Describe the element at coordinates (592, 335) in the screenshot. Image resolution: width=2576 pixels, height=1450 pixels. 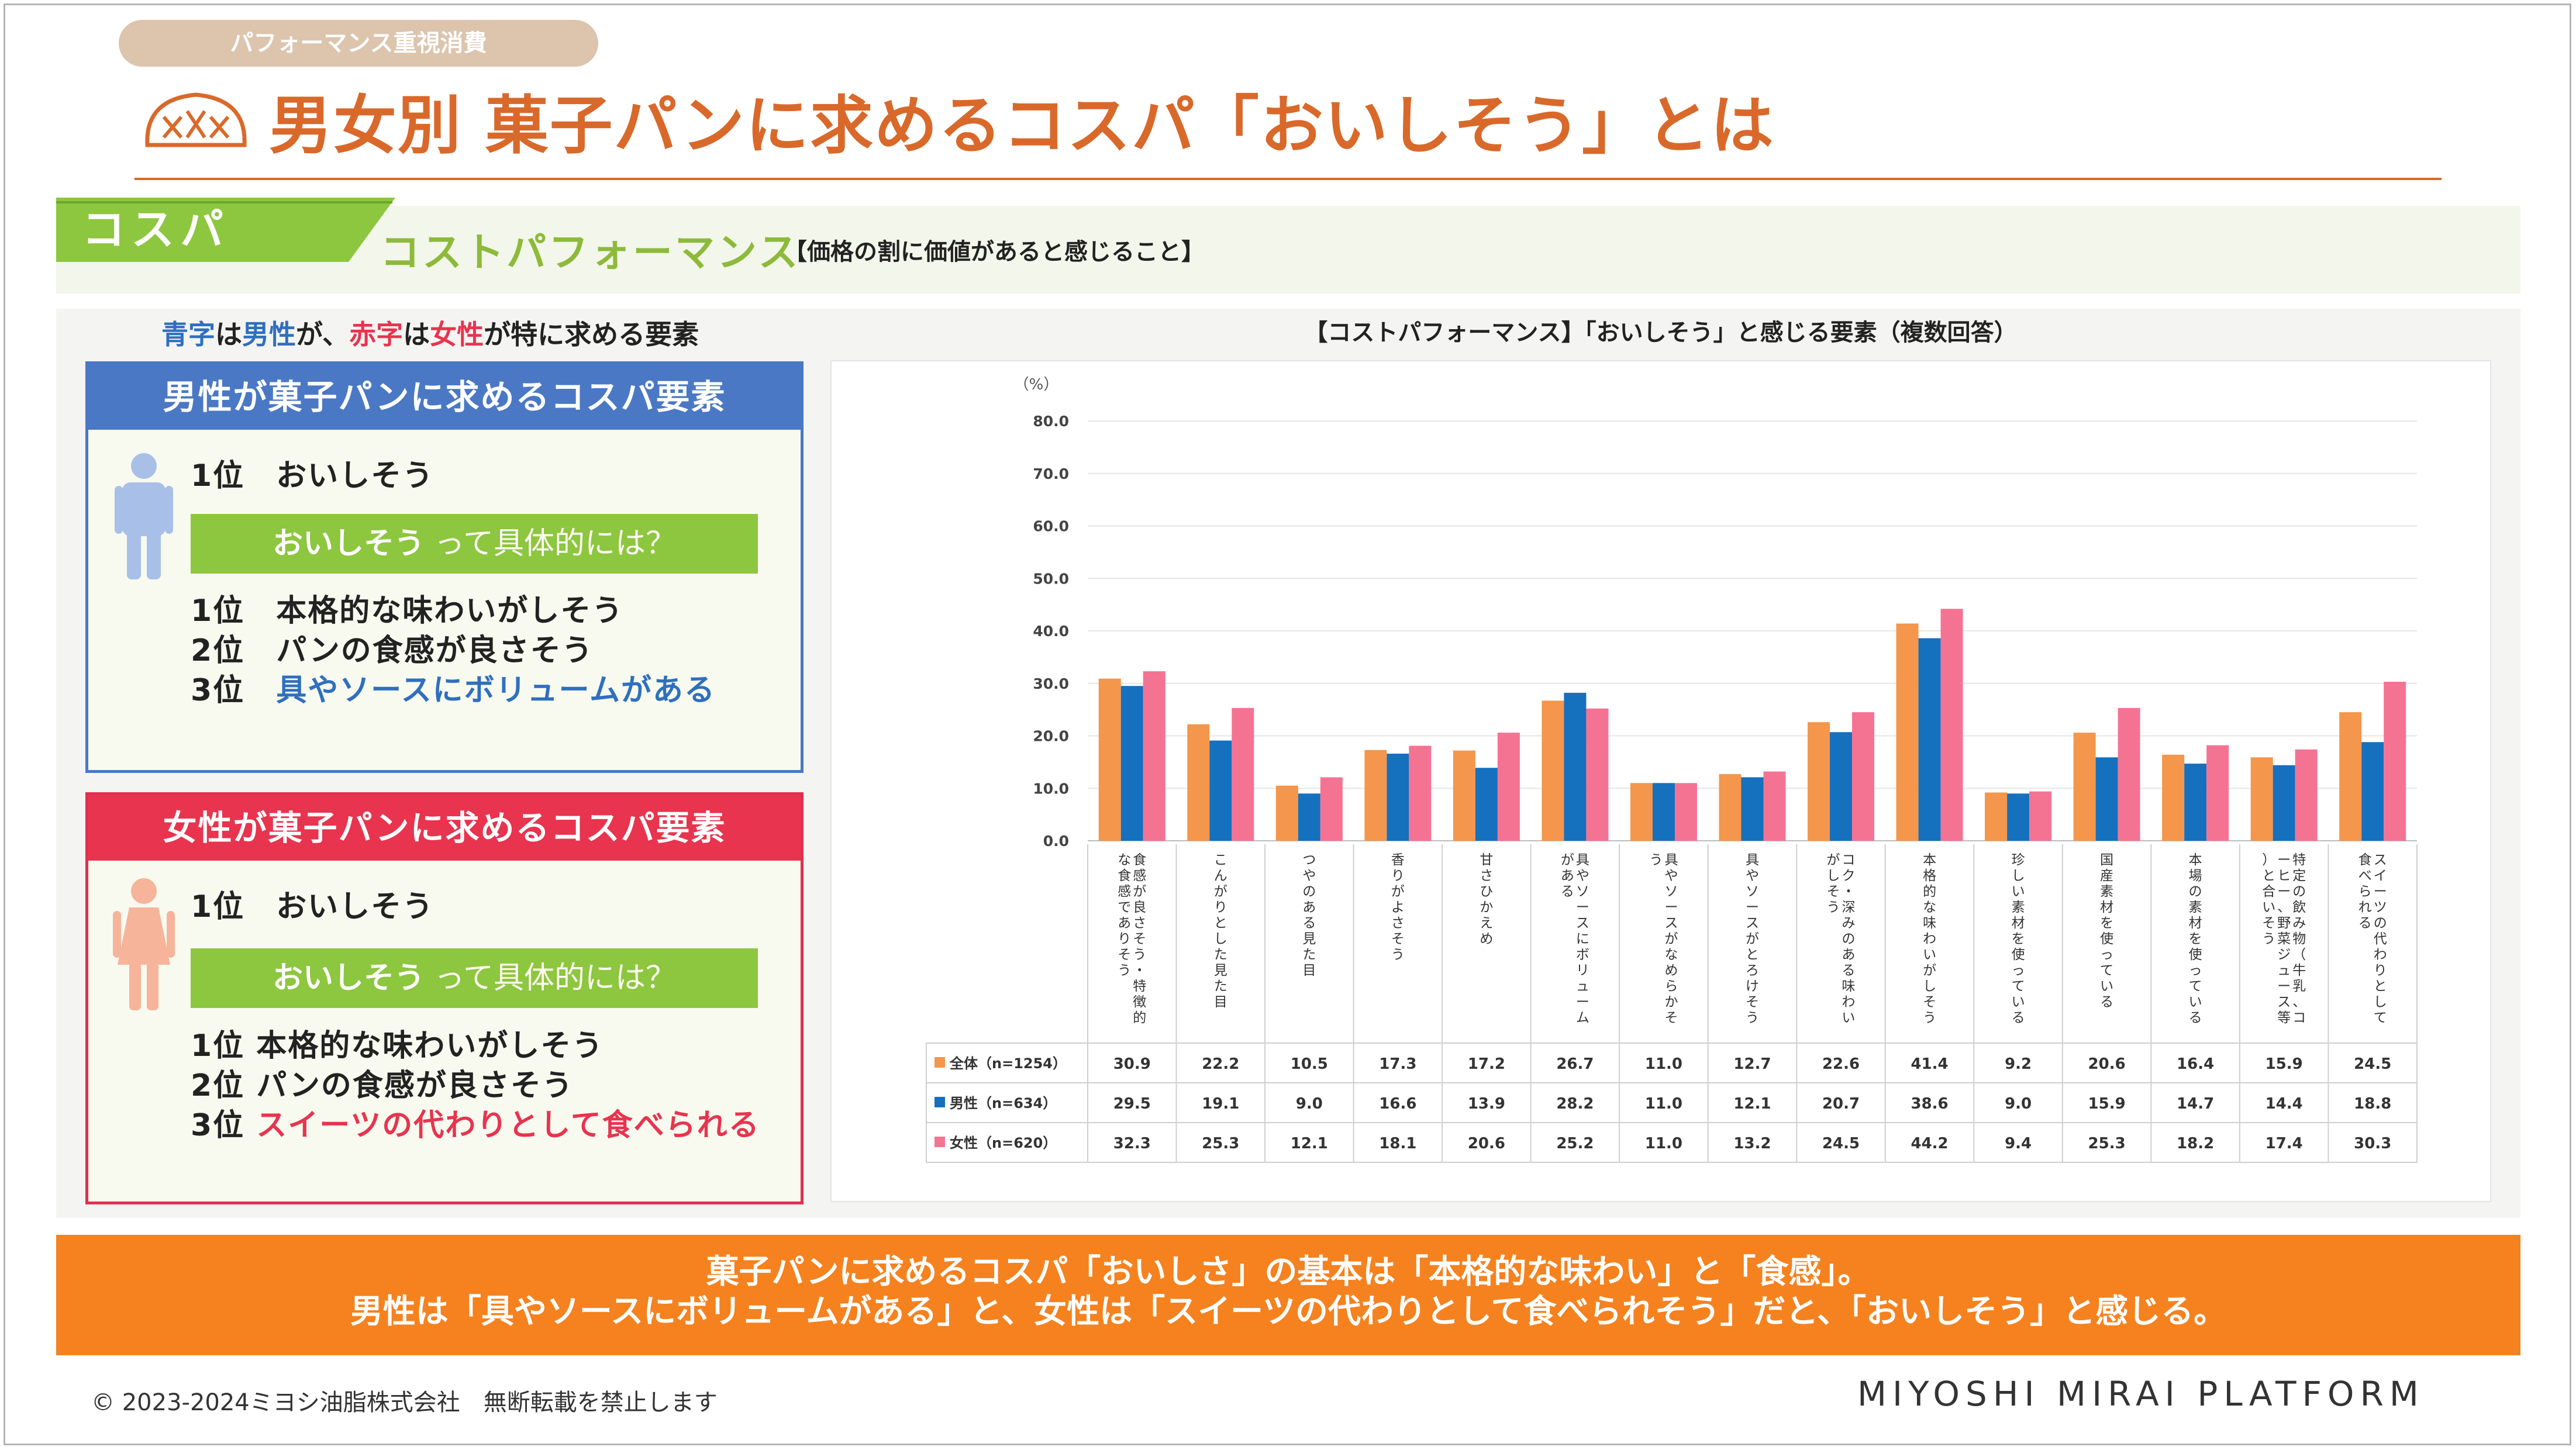
I see `legend-text: が特に求める要素` at that location.